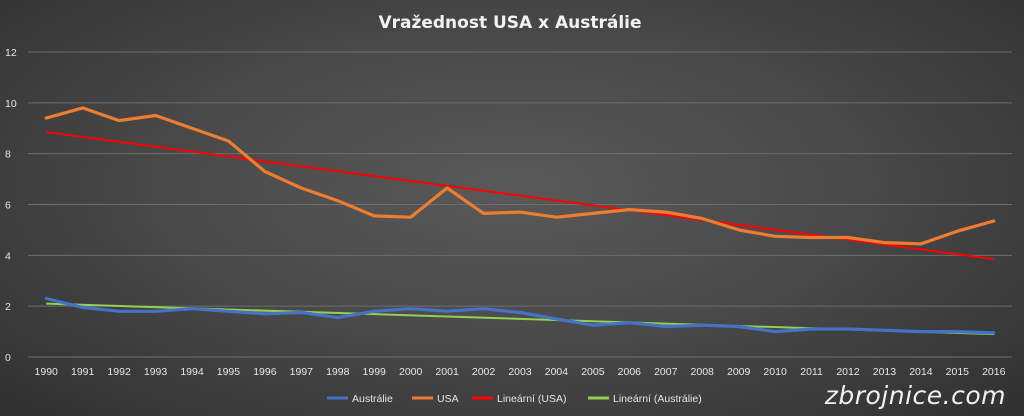 Image resolution: width=1024 pixels, height=416 pixels. Describe the element at coordinates (630, 372) in the screenshot. I see `x-tick-label: 2006` at that location.